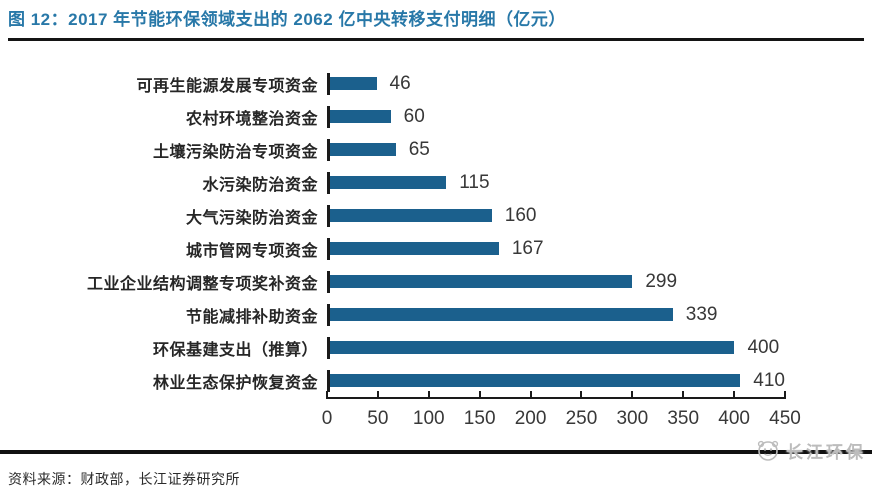  I want to click on category-label: 节能减排补助资金, so click(251, 317).